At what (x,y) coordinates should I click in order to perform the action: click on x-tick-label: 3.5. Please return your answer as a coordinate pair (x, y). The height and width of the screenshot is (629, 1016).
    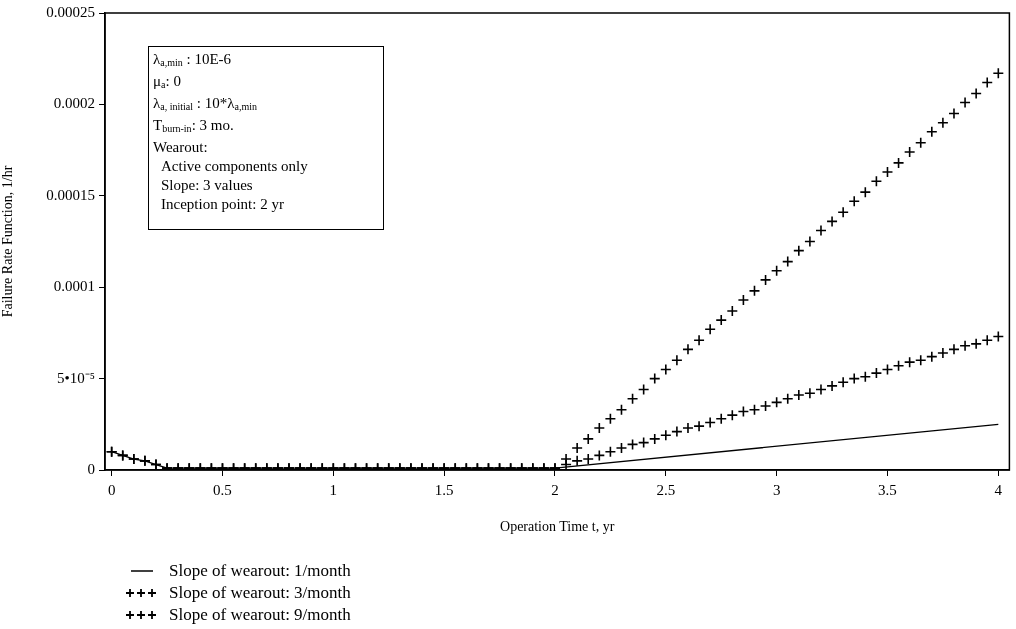
    Looking at the image, I should click on (887, 489).